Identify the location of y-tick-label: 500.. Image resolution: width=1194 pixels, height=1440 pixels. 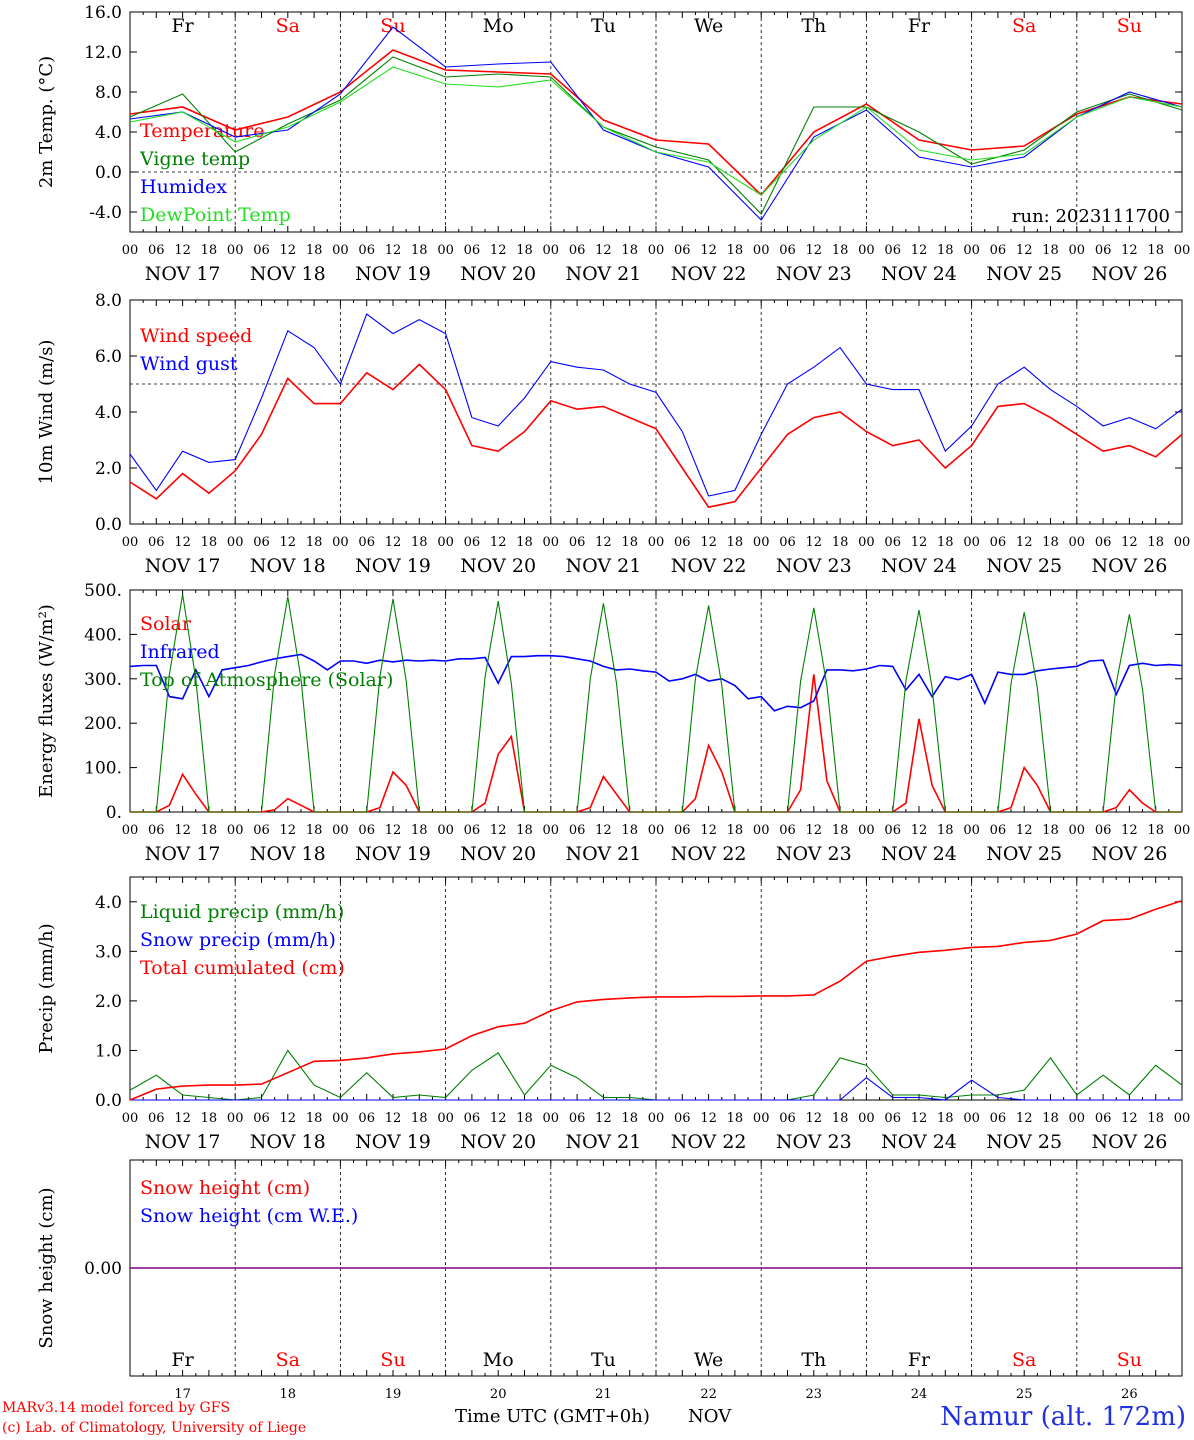
(103, 591).